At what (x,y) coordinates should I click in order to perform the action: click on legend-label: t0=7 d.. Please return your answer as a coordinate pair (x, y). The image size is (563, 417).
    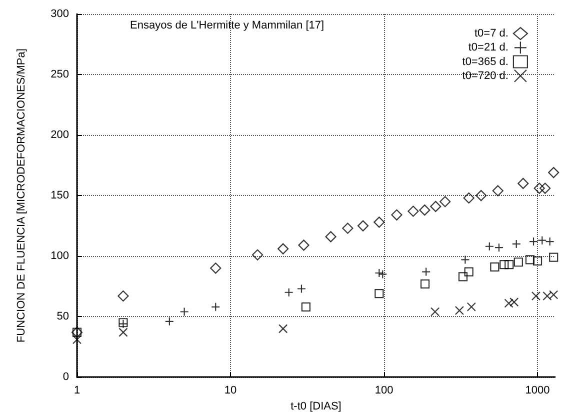
    Looking at the image, I should click on (491, 34).